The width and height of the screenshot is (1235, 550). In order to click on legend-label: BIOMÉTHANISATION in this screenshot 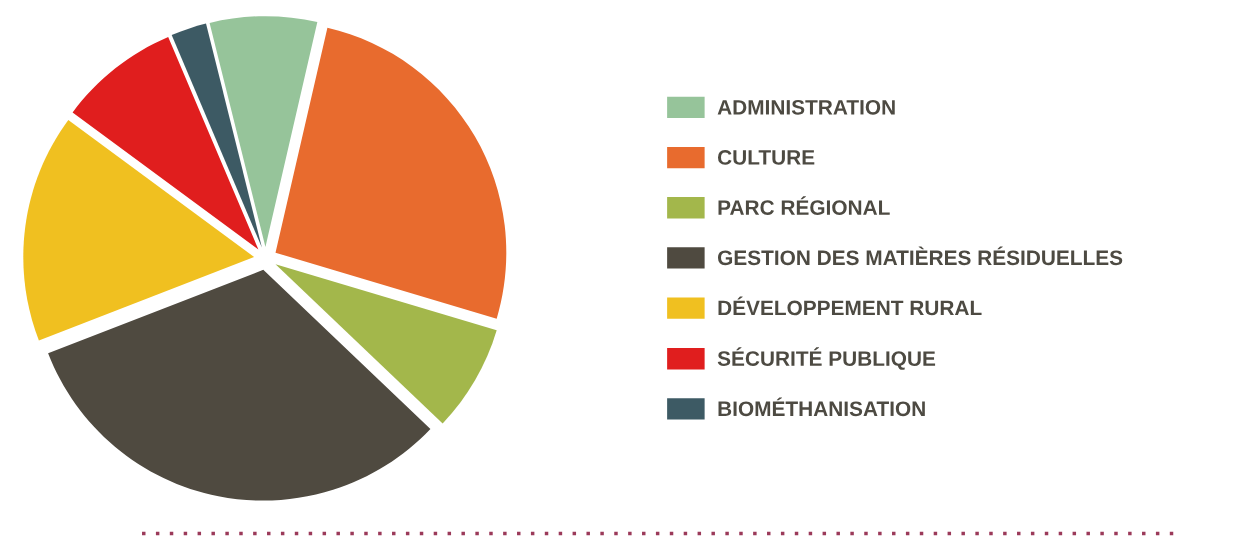, I will do `click(821, 407)`.